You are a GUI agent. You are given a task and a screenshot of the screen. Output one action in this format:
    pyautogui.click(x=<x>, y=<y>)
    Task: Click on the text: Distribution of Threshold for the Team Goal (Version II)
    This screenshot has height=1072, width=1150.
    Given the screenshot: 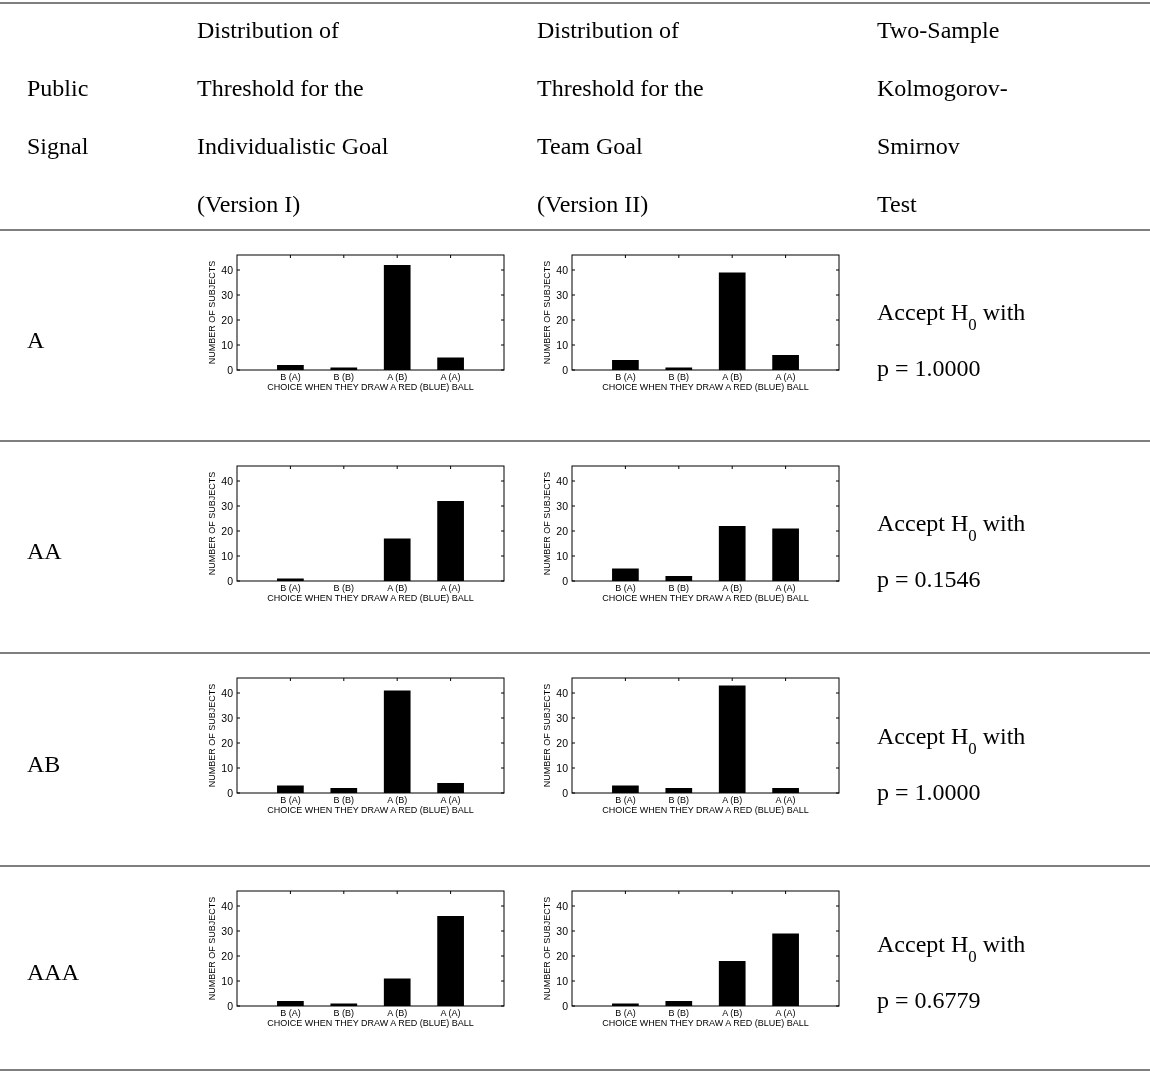 What is the action you would take?
    pyautogui.click(x=620, y=117)
    